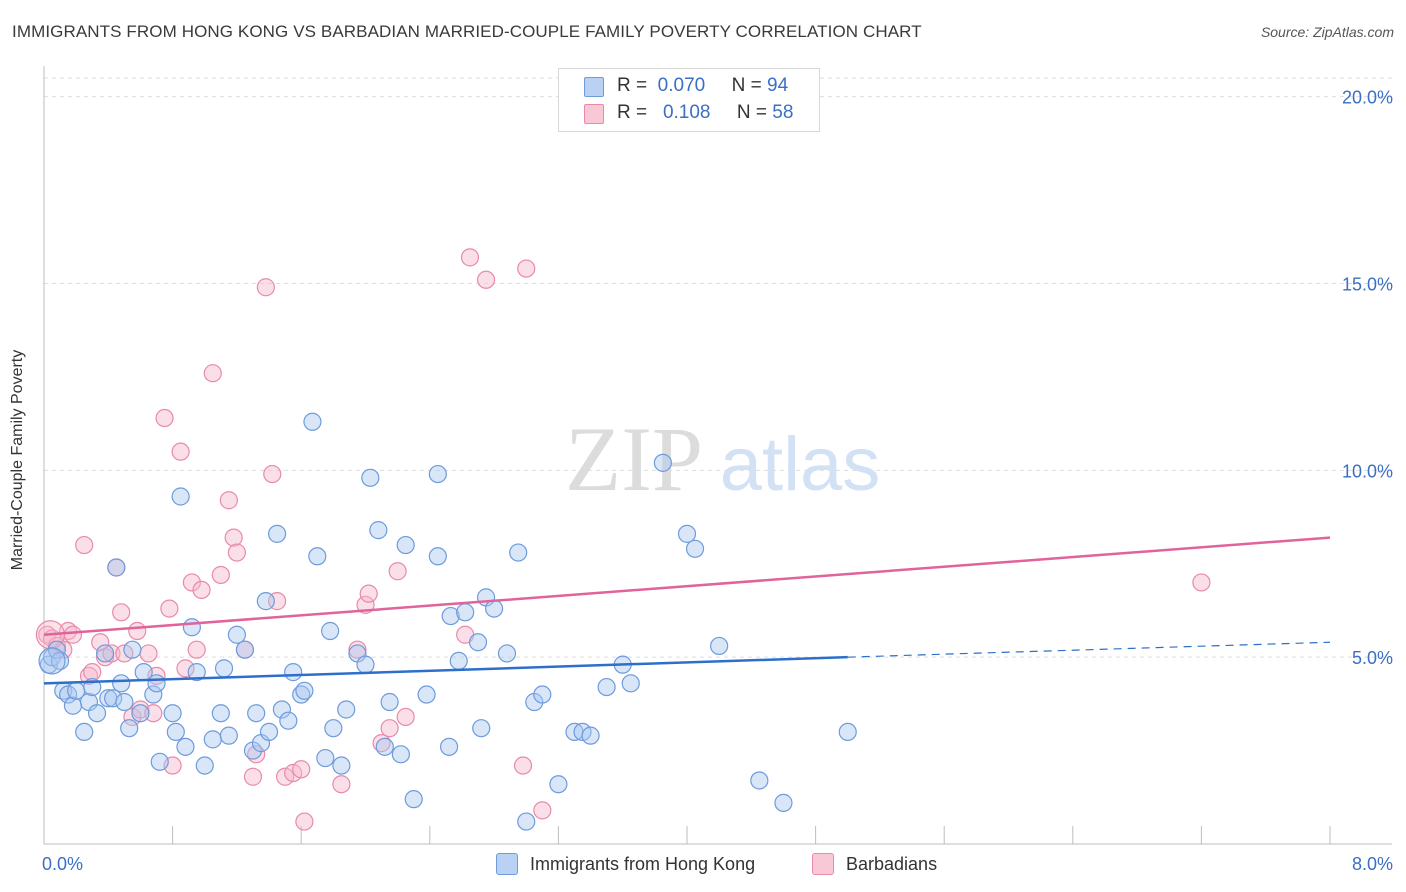 The image size is (1406, 892). I want to click on y-tick-label: 10.0%, so click(1367, 471).